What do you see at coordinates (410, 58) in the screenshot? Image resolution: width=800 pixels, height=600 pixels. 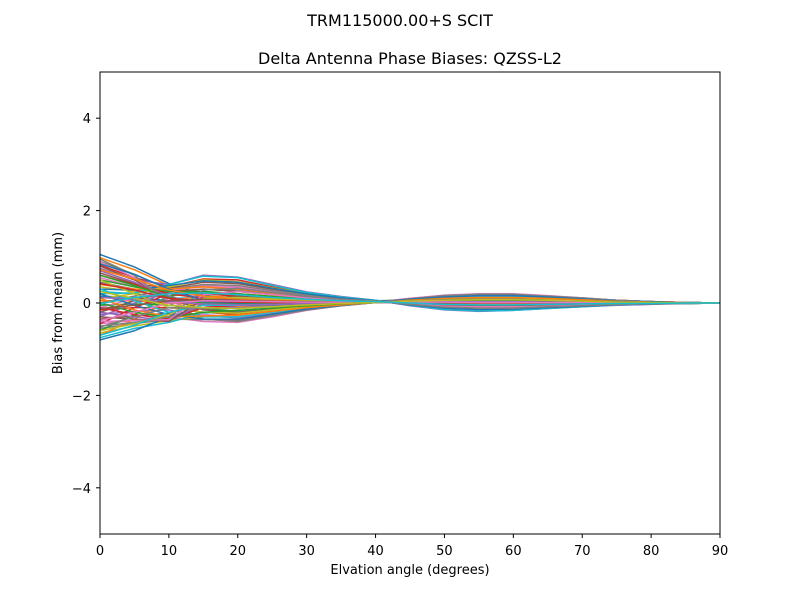 I see `chart-title: Delta Antenna Phase Biases: QZSS-L2` at bounding box center [410, 58].